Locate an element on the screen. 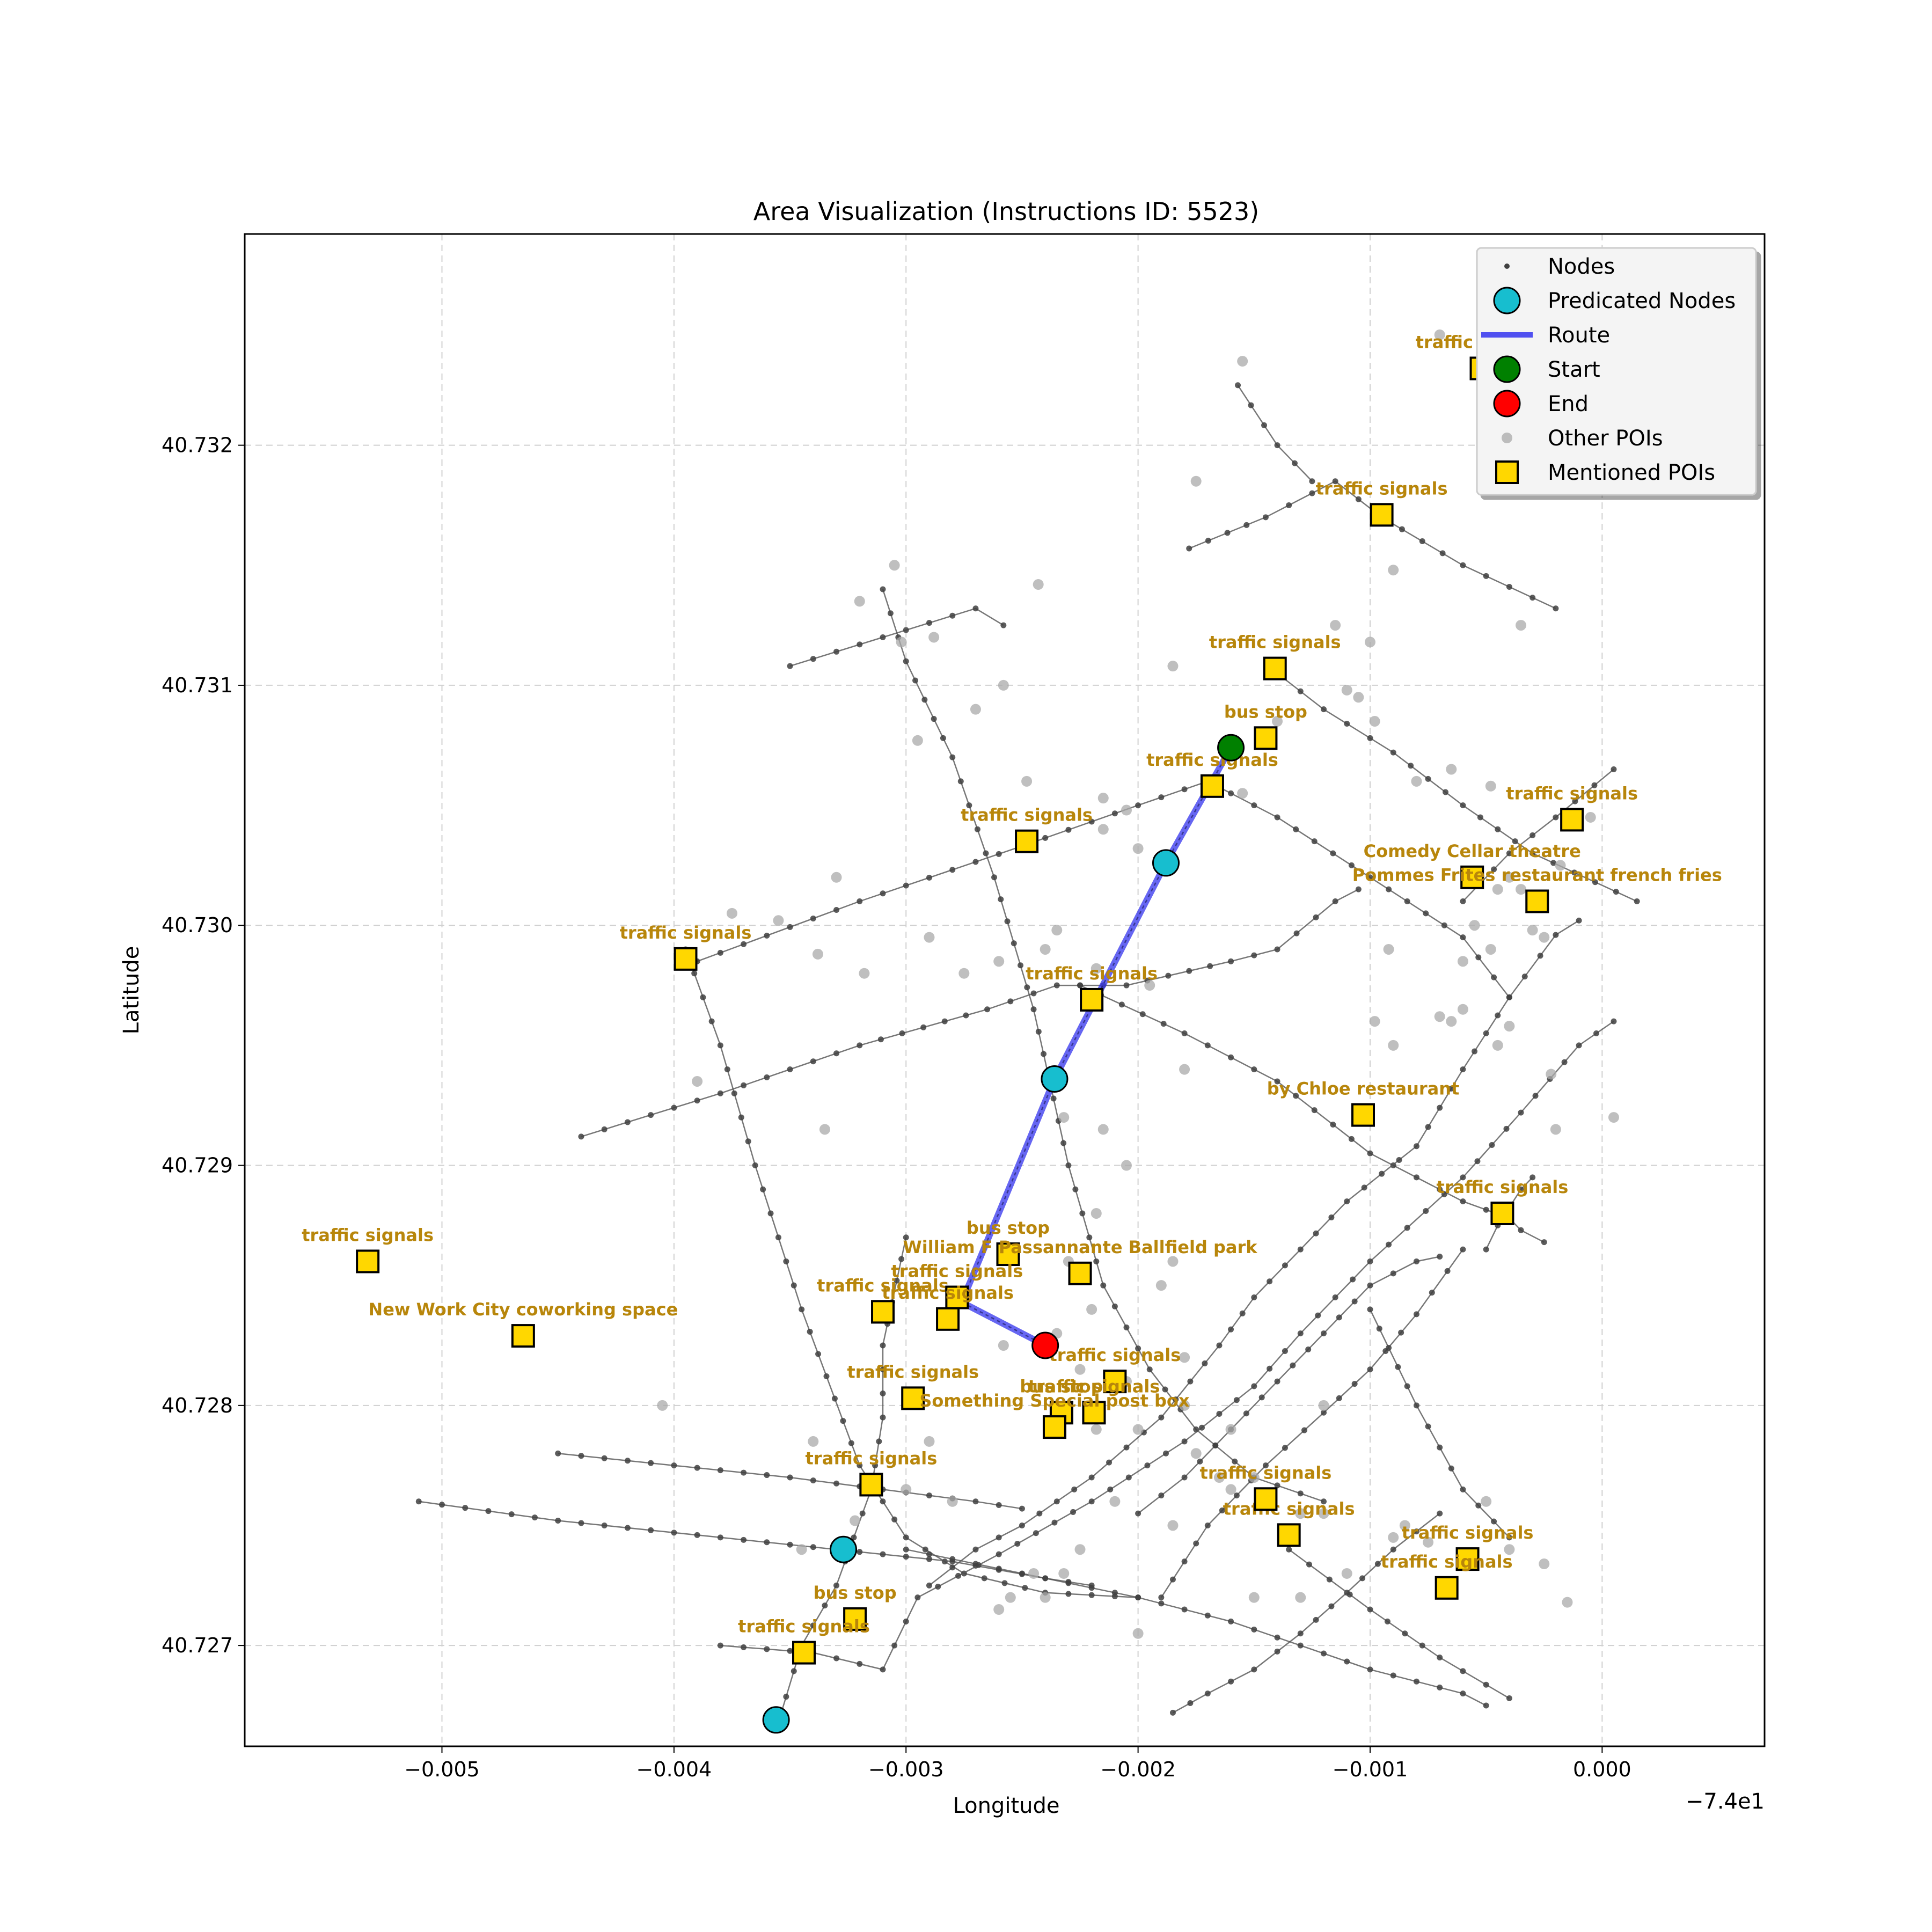 The image size is (1932, 1932). y-tick-label: 40.731 is located at coordinates (197, 685).